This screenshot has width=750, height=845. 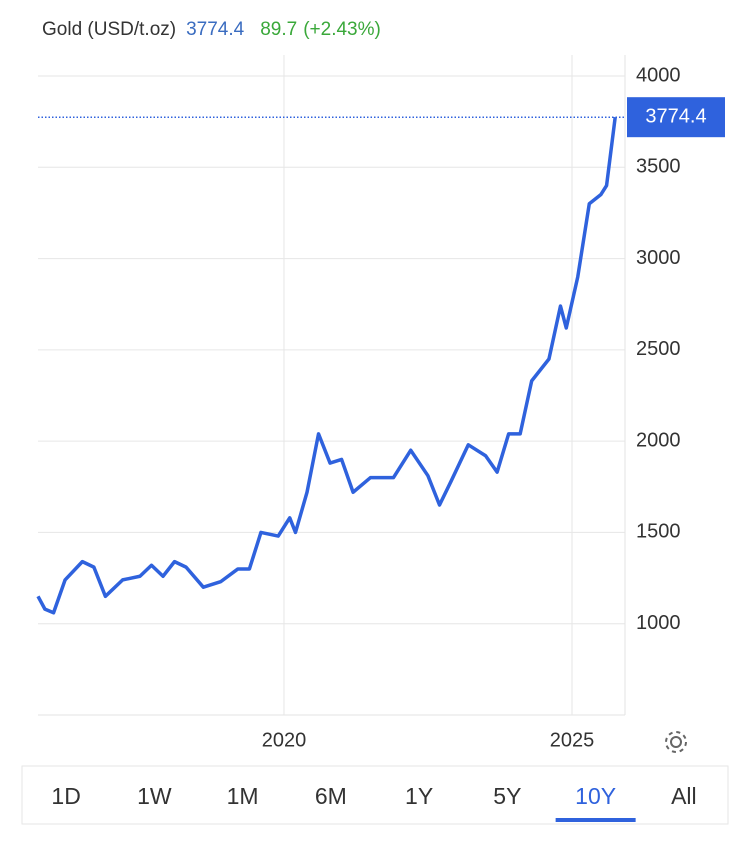 What do you see at coordinates (278, 29) in the screenshot?
I see `header-change: 89.7` at bounding box center [278, 29].